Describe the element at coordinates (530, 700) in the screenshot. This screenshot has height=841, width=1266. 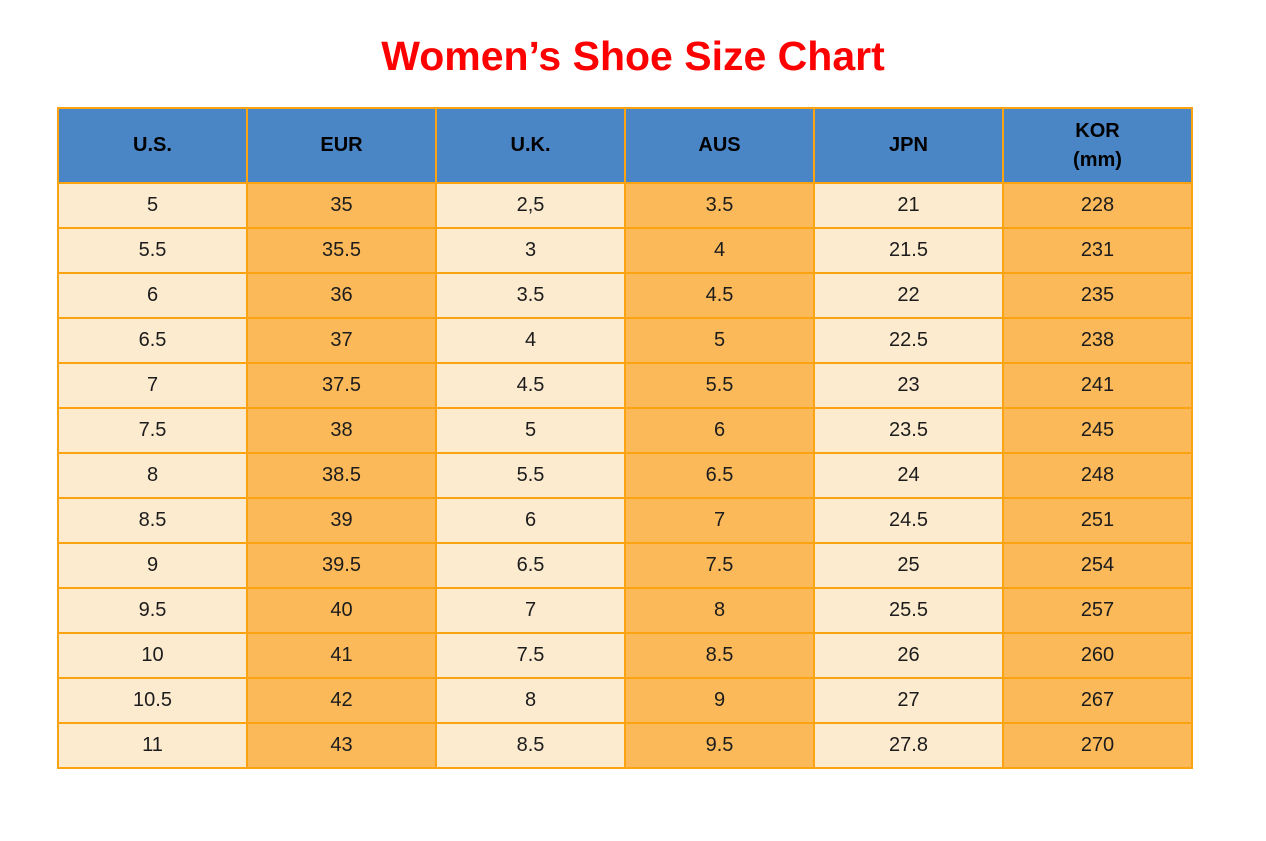
I see `cell-u-k: 8` at that location.